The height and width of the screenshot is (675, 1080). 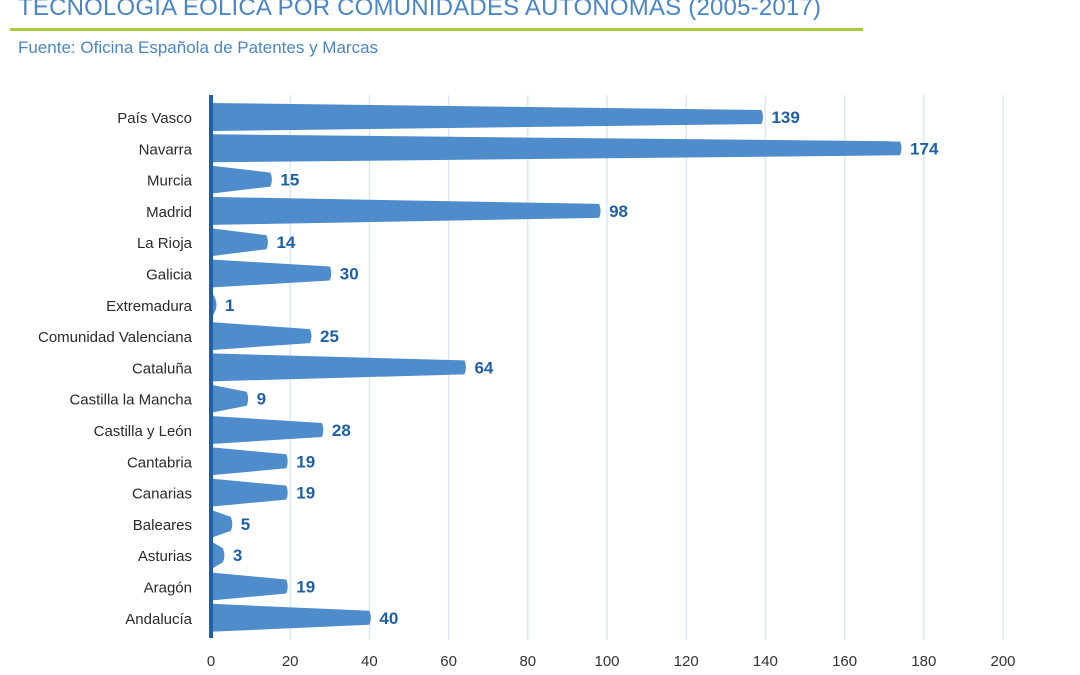 What do you see at coordinates (844, 661) in the screenshot?
I see `x-tick-label: 160` at bounding box center [844, 661].